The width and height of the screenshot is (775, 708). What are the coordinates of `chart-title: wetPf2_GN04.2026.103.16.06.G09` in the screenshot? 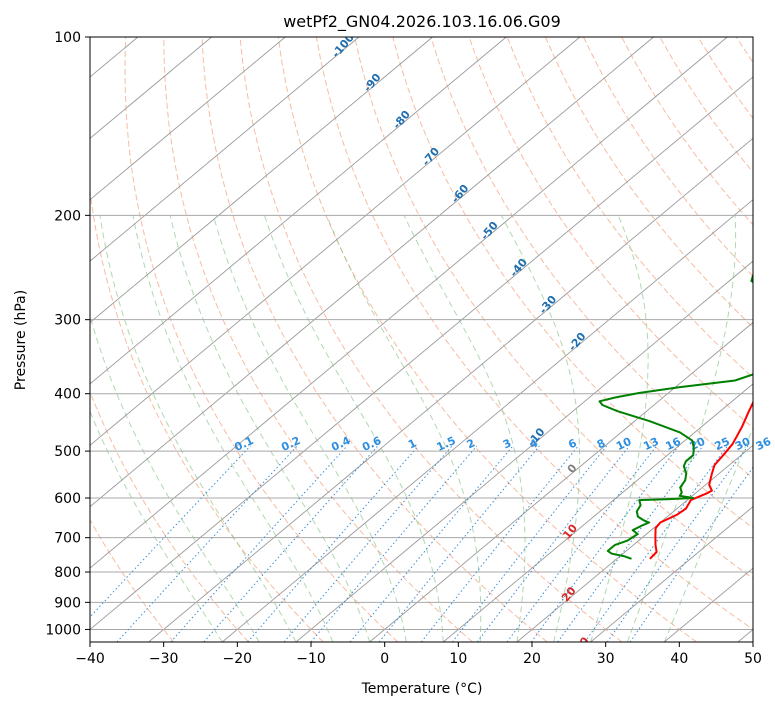 It's located at (422, 22).